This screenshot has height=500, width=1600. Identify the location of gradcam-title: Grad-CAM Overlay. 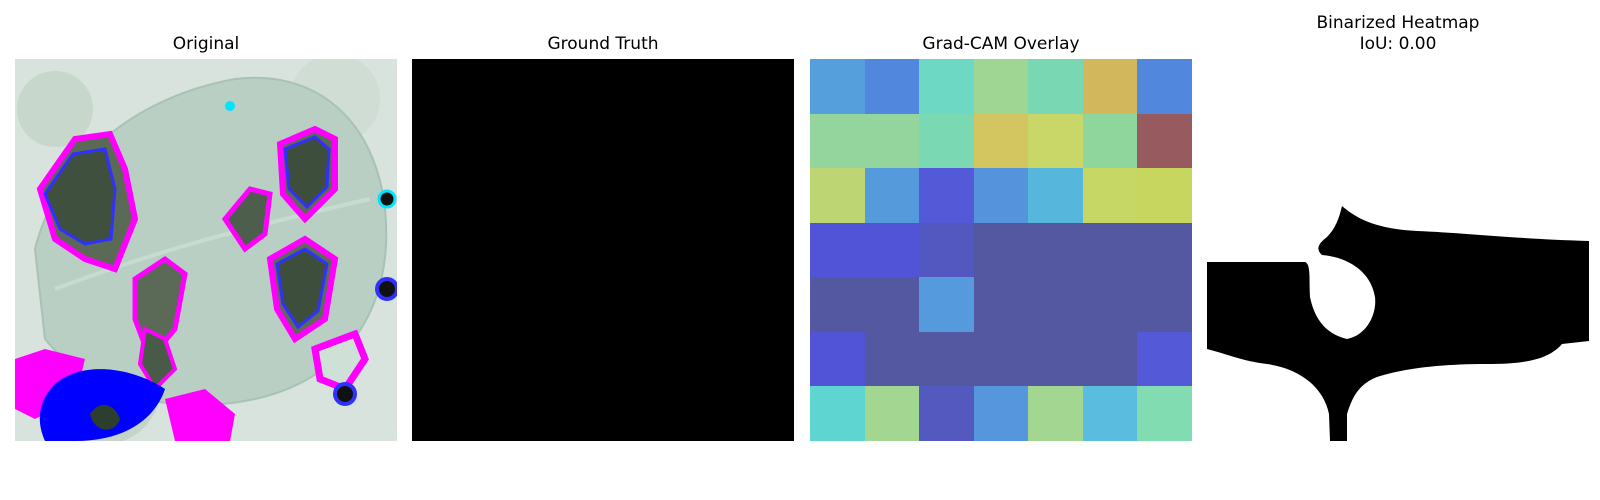
(1001, 44).